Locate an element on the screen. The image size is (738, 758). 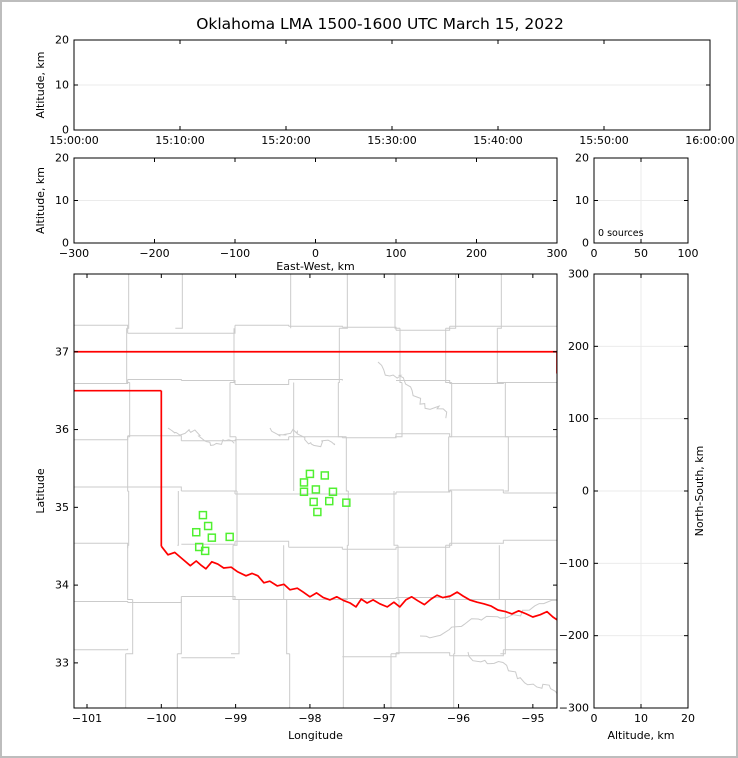
x-tick-label: −200 is located at coordinates (154, 253).